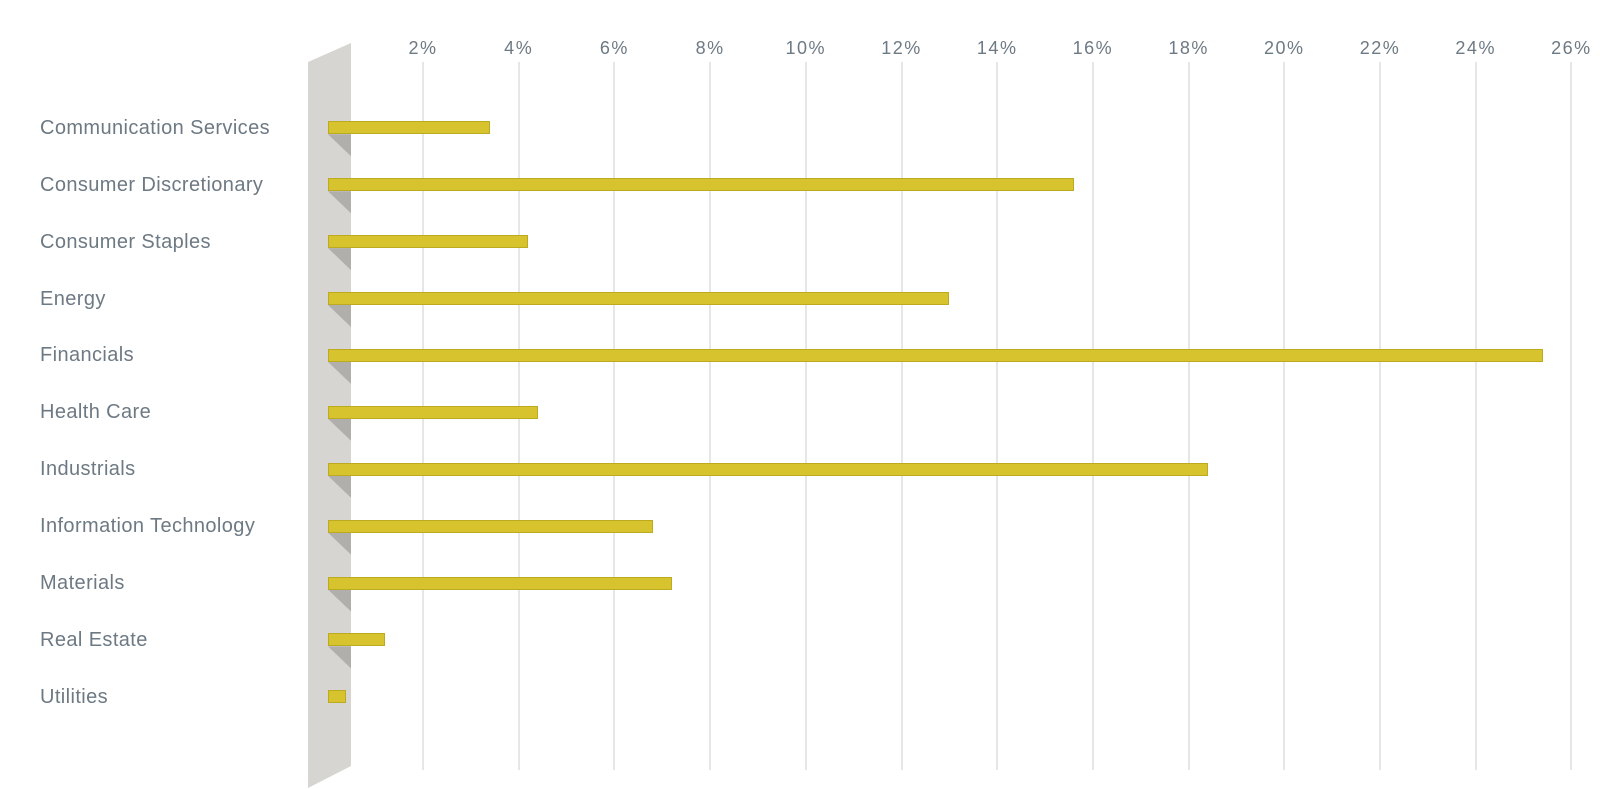  What do you see at coordinates (1380, 48) in the screenshot?
I see `x-axis-tick-label: 22%` at bounding box center [1380, 48].